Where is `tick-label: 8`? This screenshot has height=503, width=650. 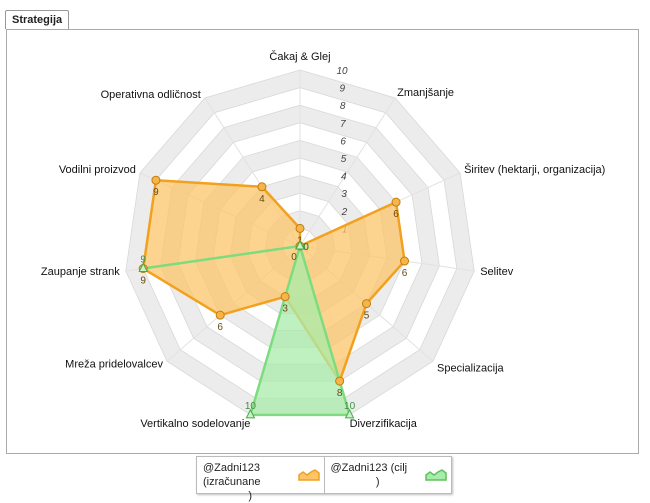
tick-label: 8 is located at coordinates (343, 106).